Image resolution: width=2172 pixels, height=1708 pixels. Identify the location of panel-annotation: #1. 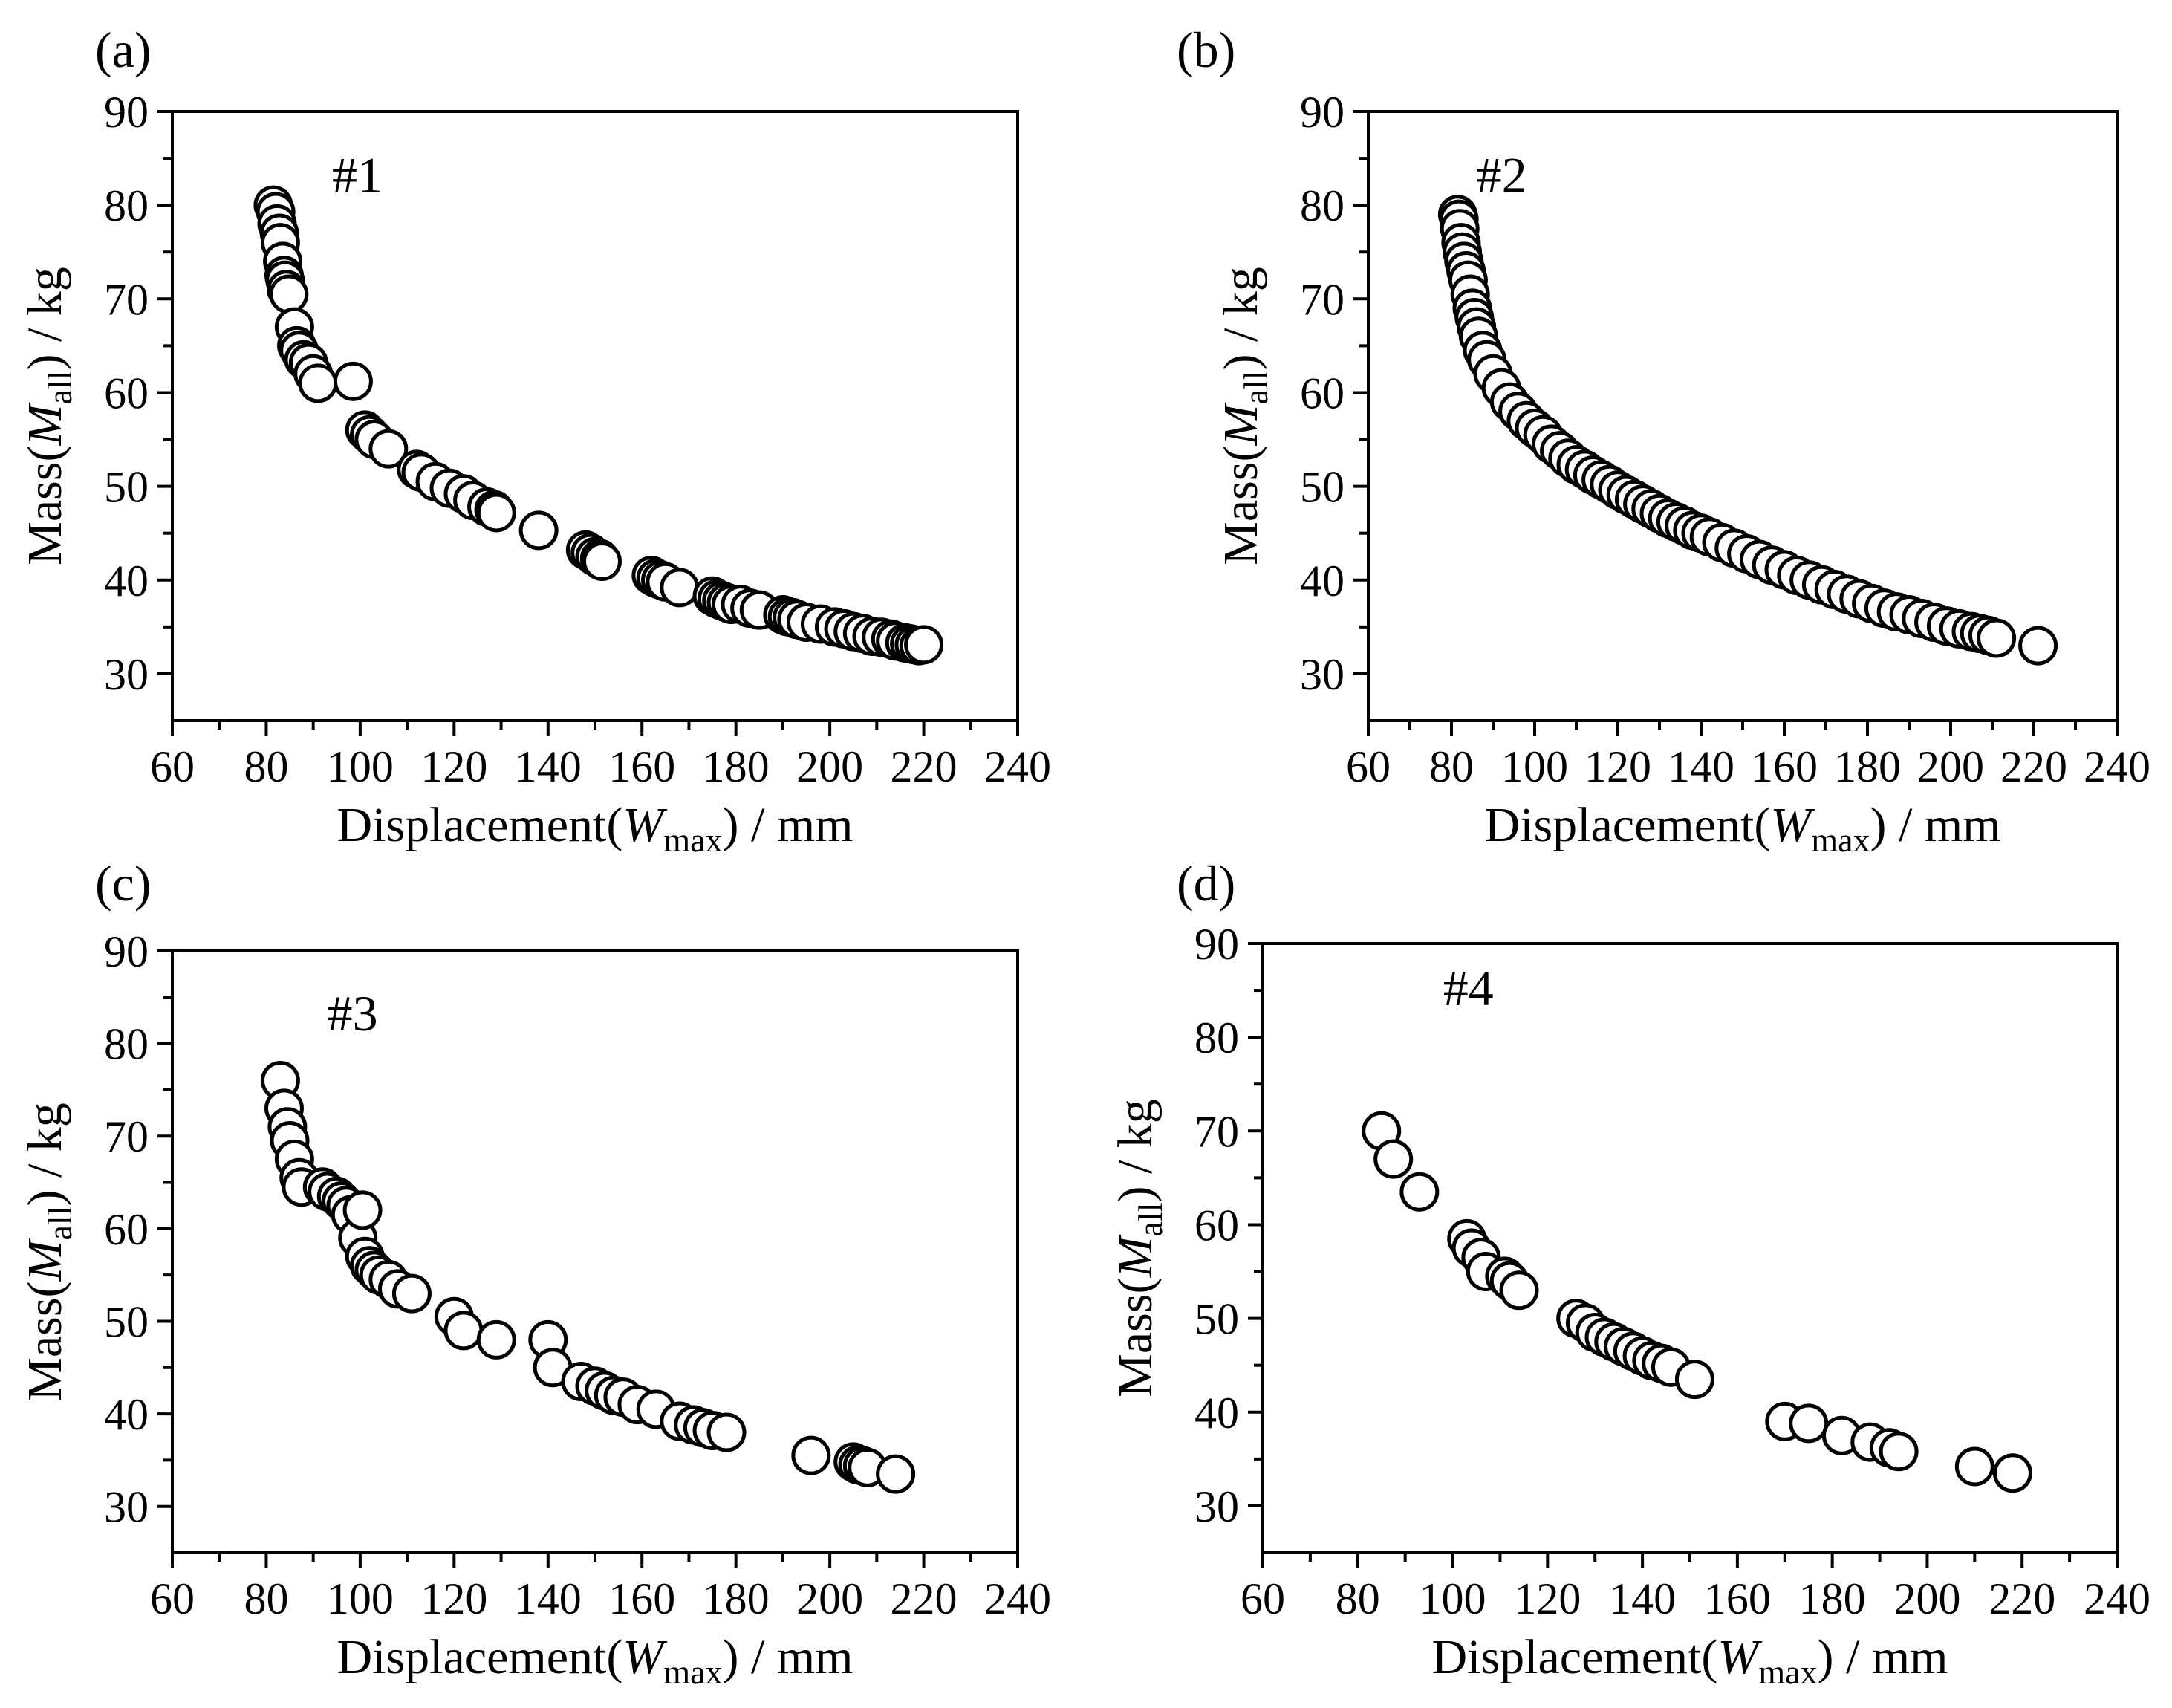
(357, 174).